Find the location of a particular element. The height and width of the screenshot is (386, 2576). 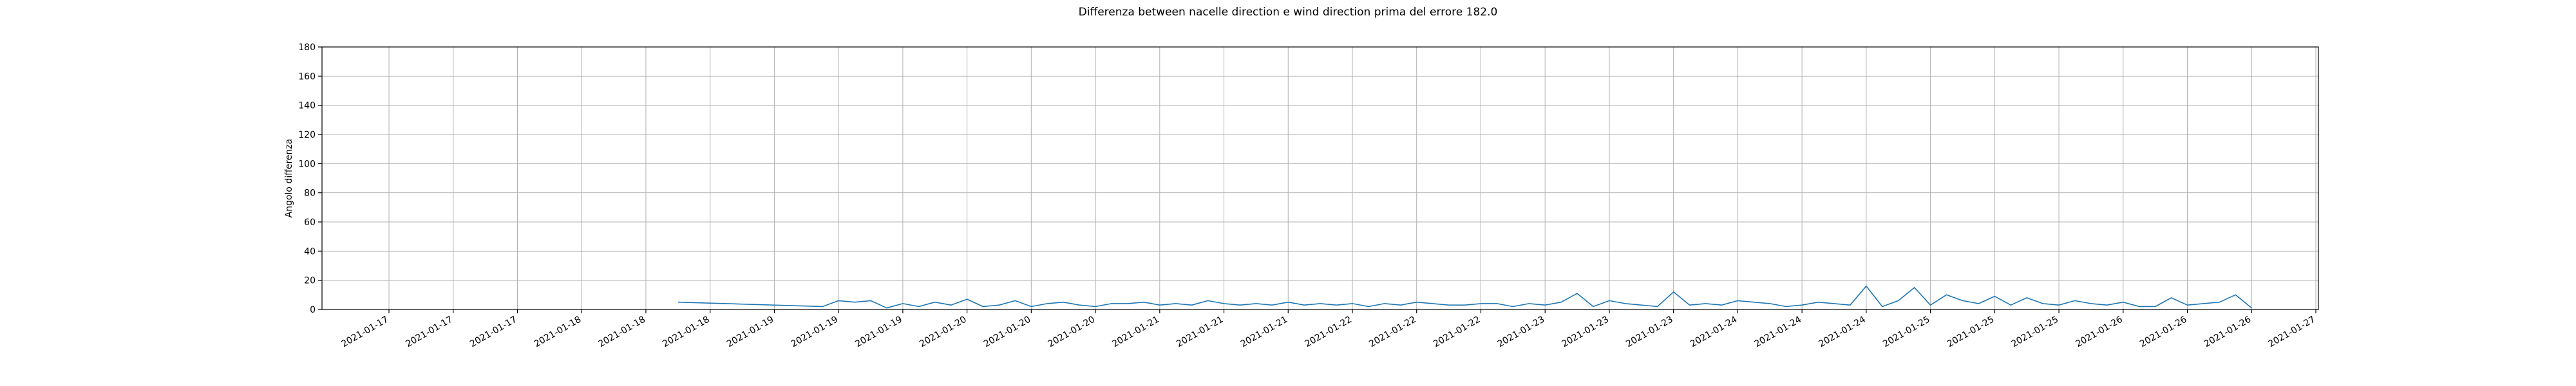

y-tick-label: 60 is located at coordinates (310, 222).